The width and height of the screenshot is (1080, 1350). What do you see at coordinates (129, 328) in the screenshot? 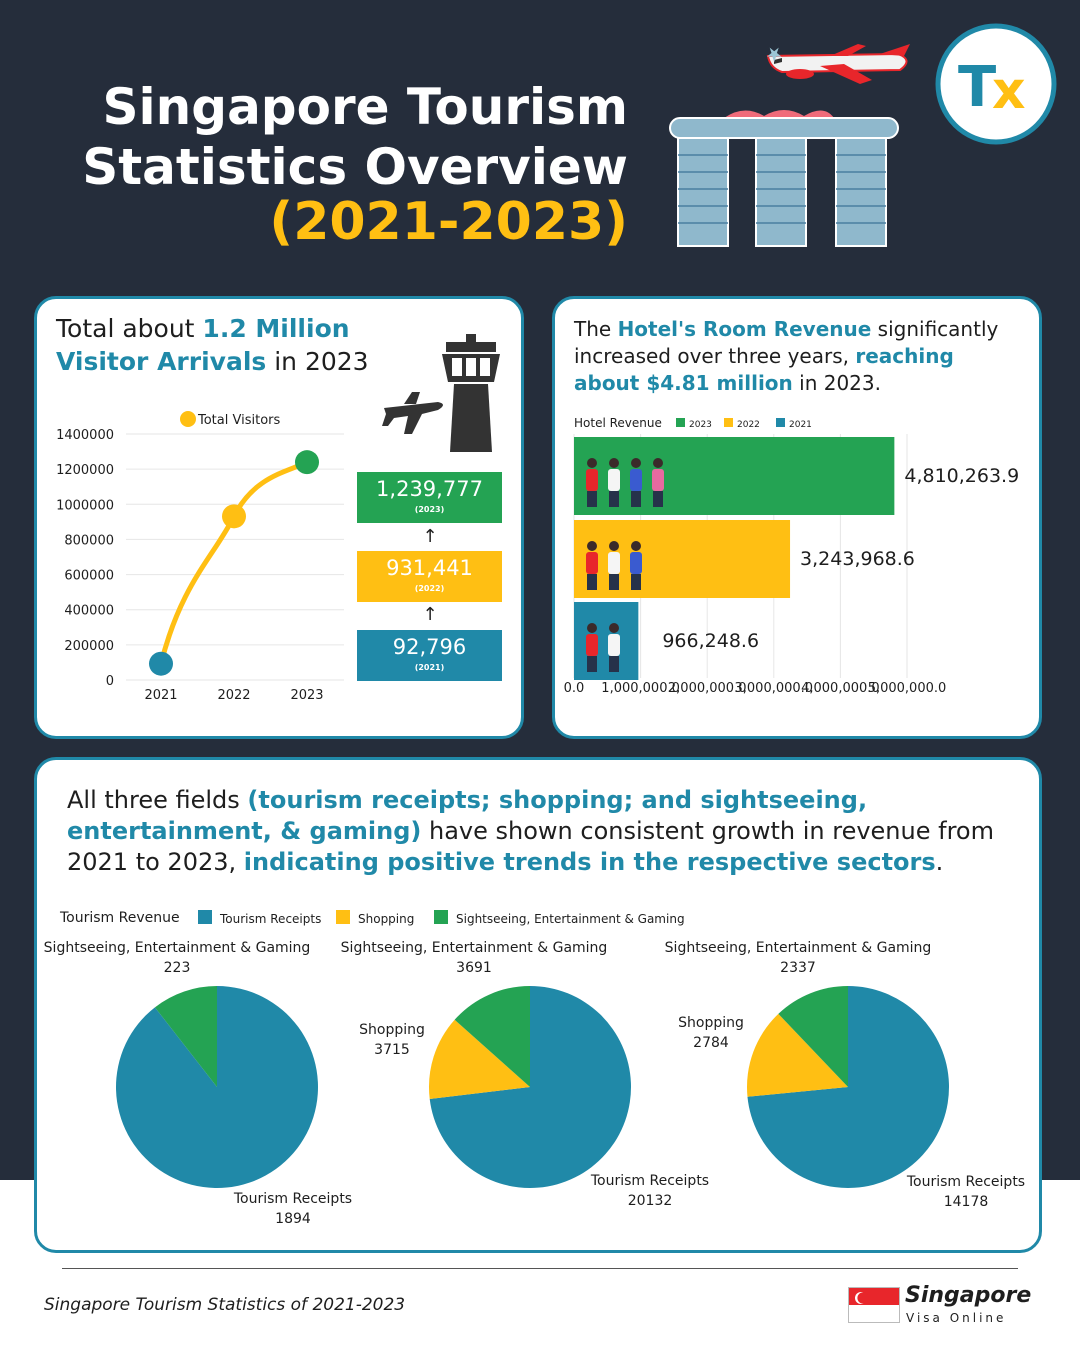
I see `heading-text: Total about` at bounding box center [129, 328].